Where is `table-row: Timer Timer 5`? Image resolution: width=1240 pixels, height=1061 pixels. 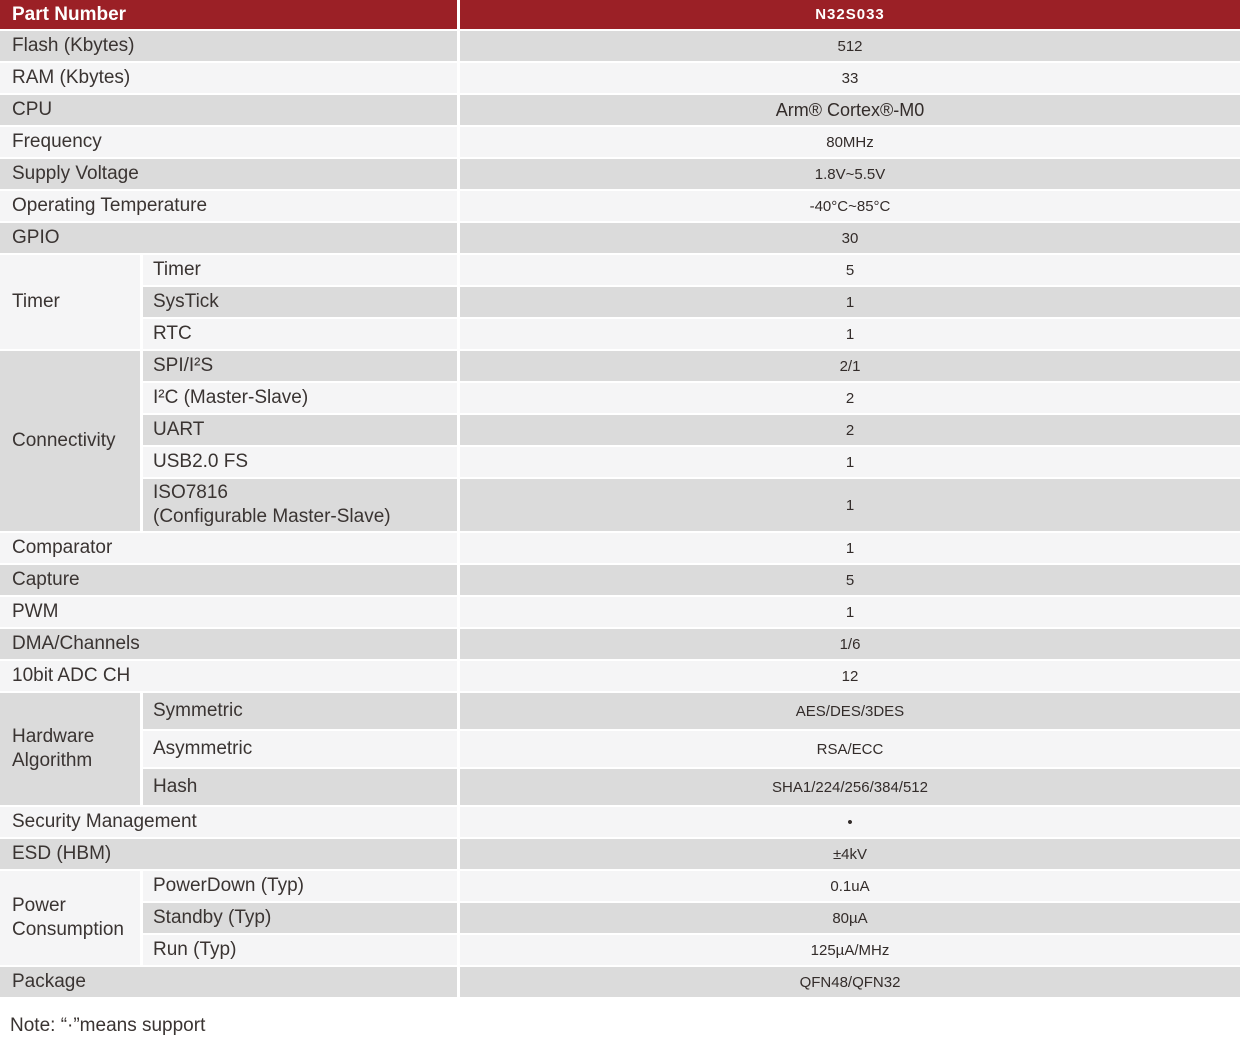 table-row: Timer Timer 5 is located at coordinates (620, 303).